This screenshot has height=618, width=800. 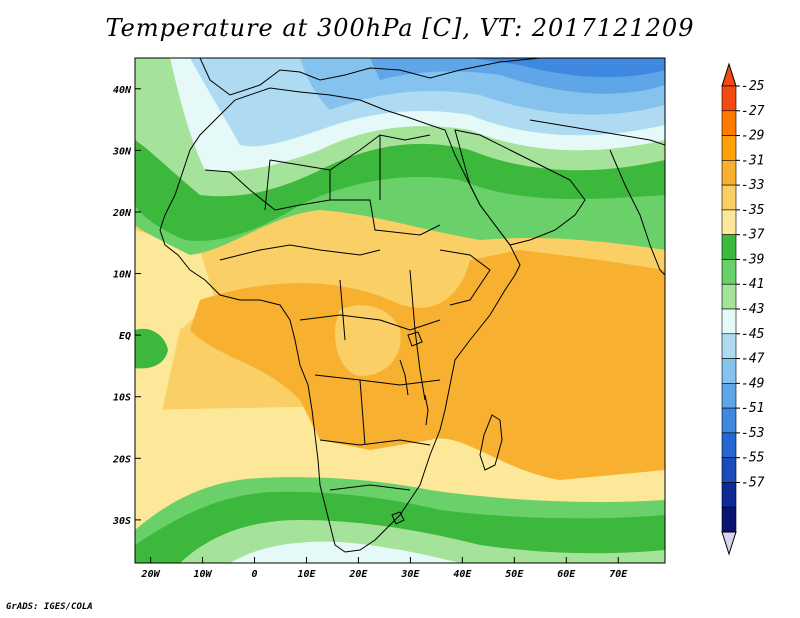 I want to click on lon-tick-label: 20E, so click(x=358, y=574).